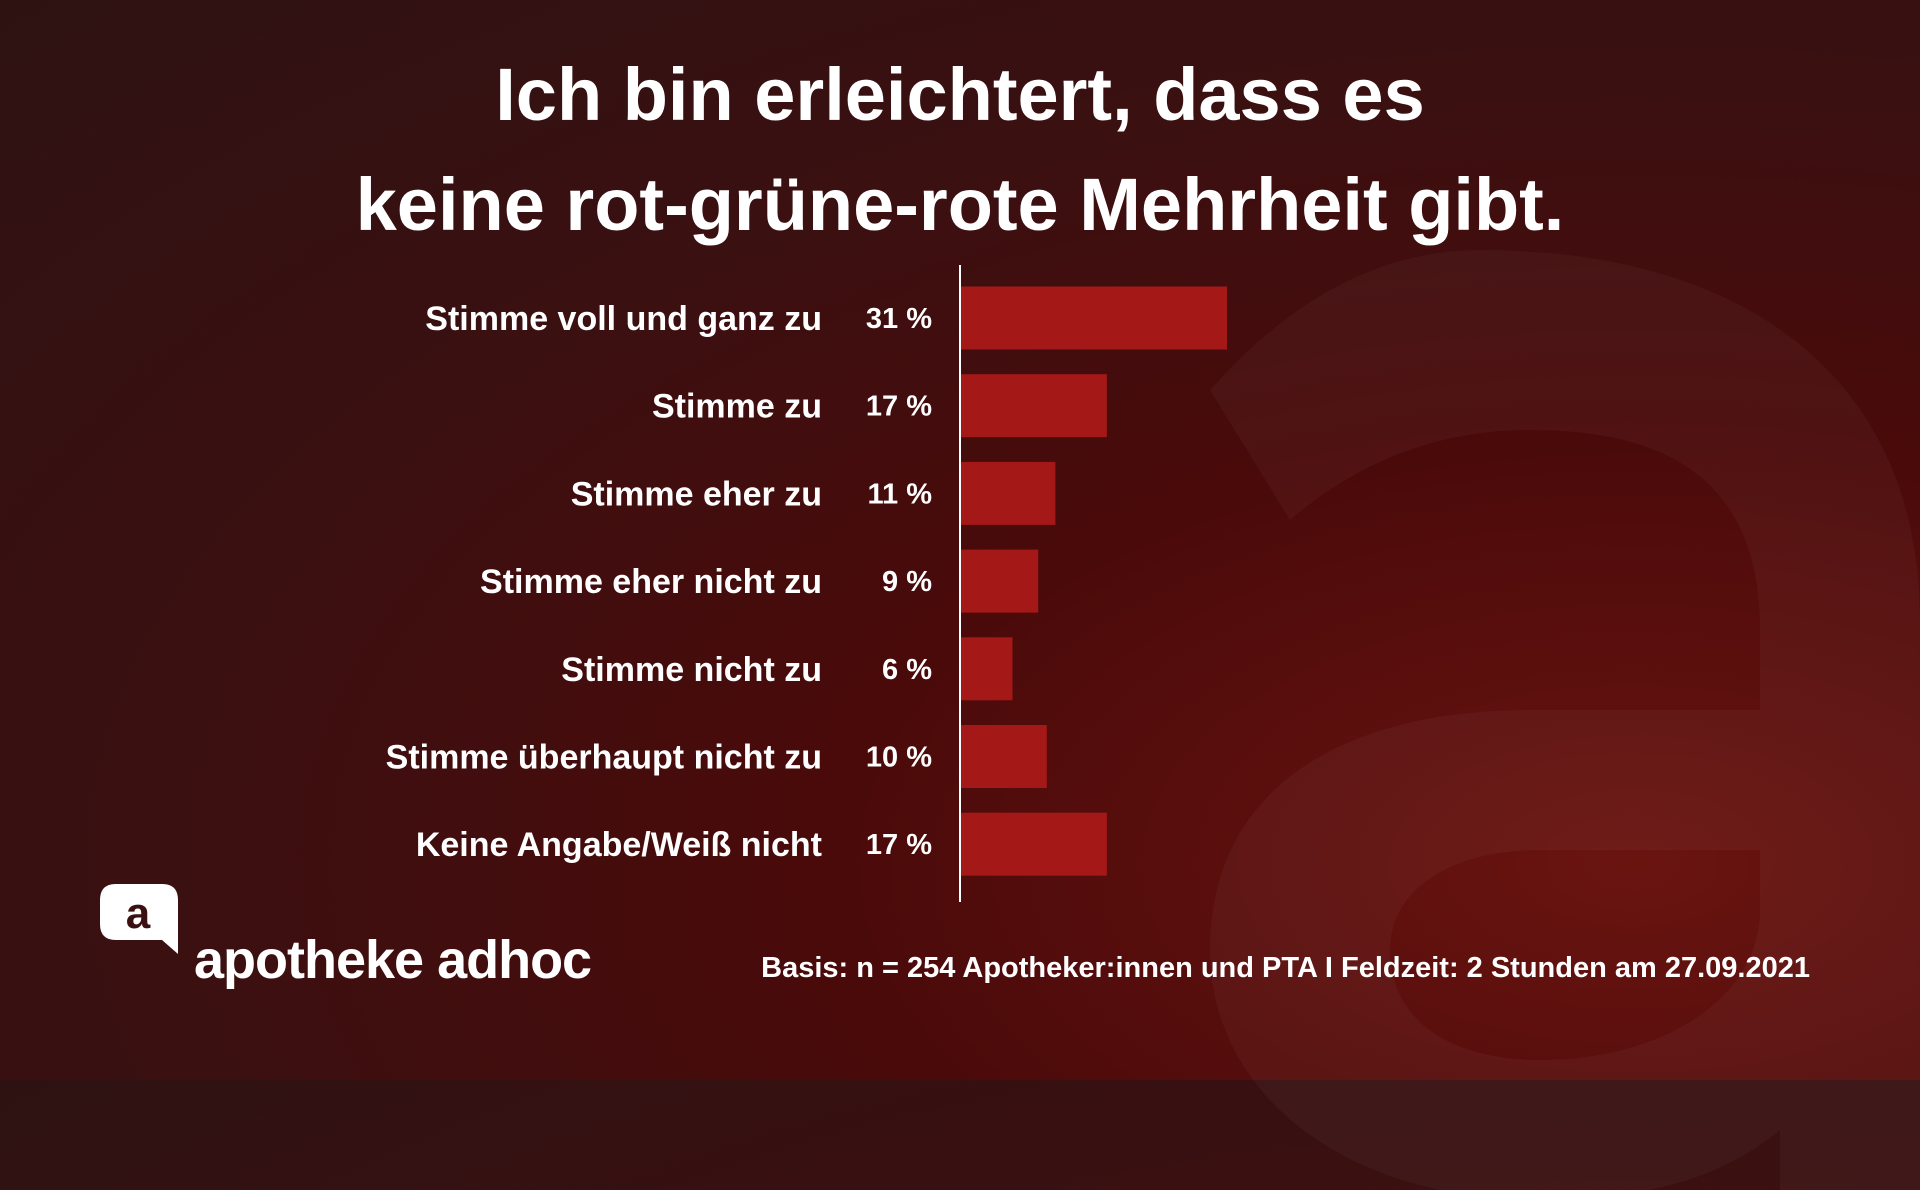 The image size is (1920, 1190). I want to click on title-line-1: Ich bin erleichtert, dass es, so click(960, 94).